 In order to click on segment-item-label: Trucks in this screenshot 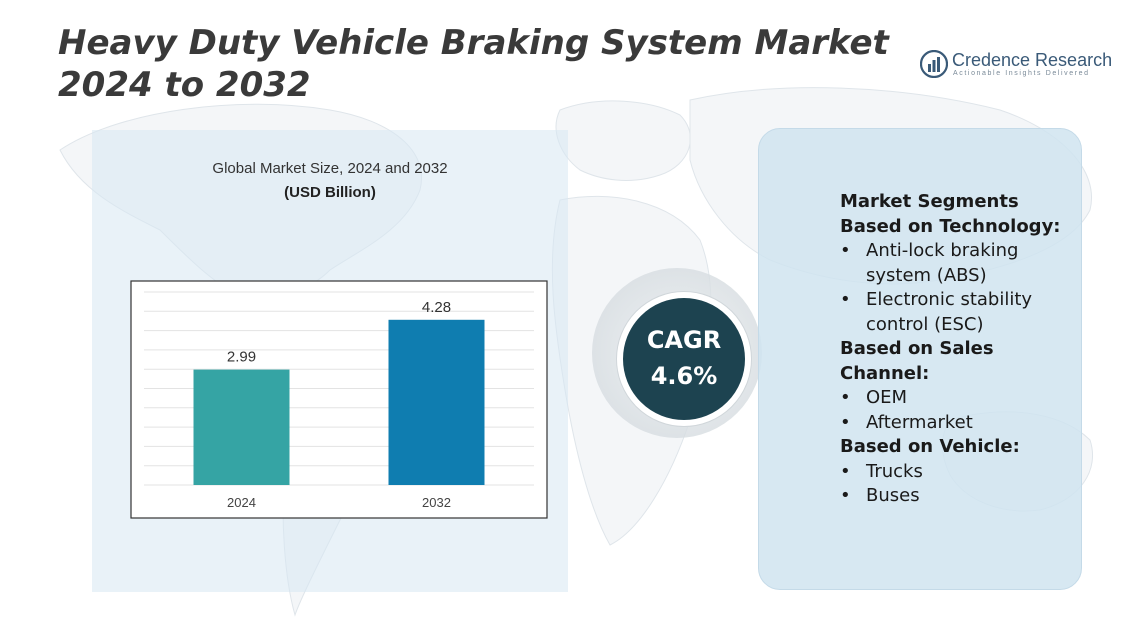, I will do `click(894, 471)`.